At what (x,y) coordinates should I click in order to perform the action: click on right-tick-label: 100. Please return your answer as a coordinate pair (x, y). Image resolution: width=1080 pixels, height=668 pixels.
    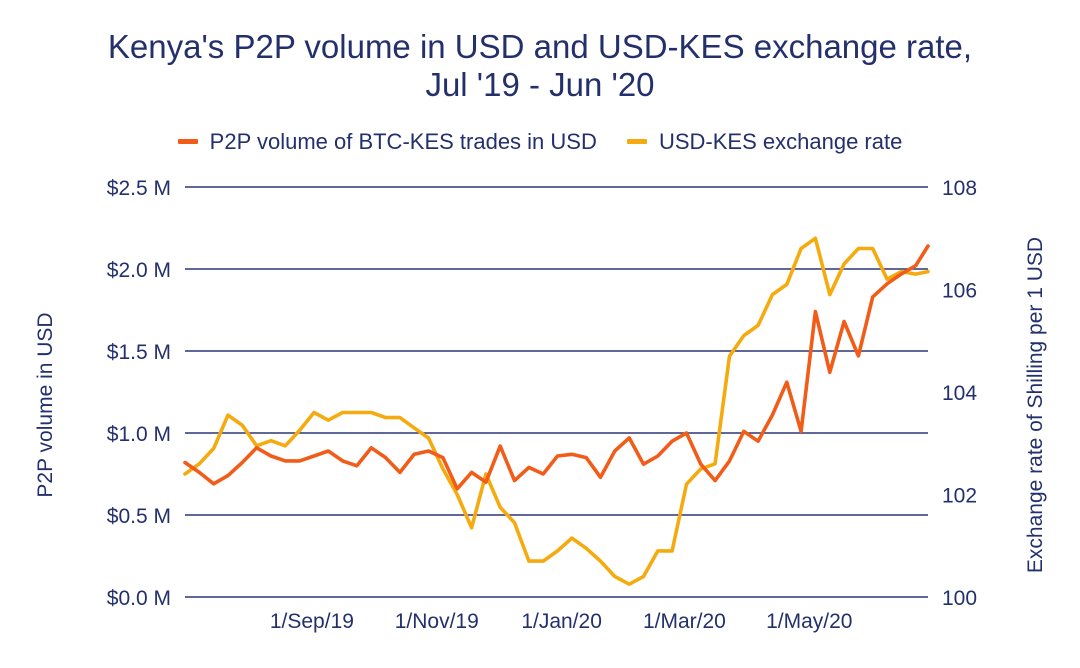
    Looking at the image, I should click on (959, 598).